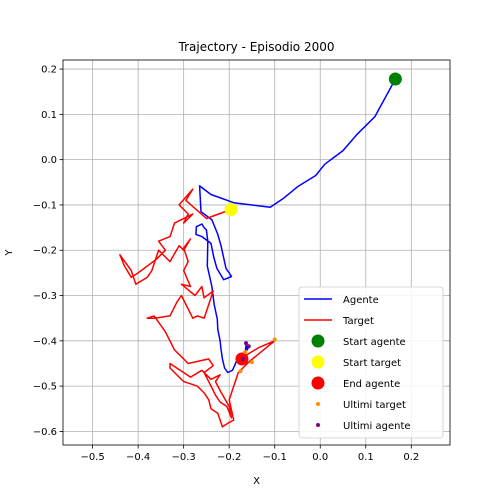  Describe the element at coordinates (371, 384) in the screenshot. I see `legend-label-end-agente: End agente` at that location.